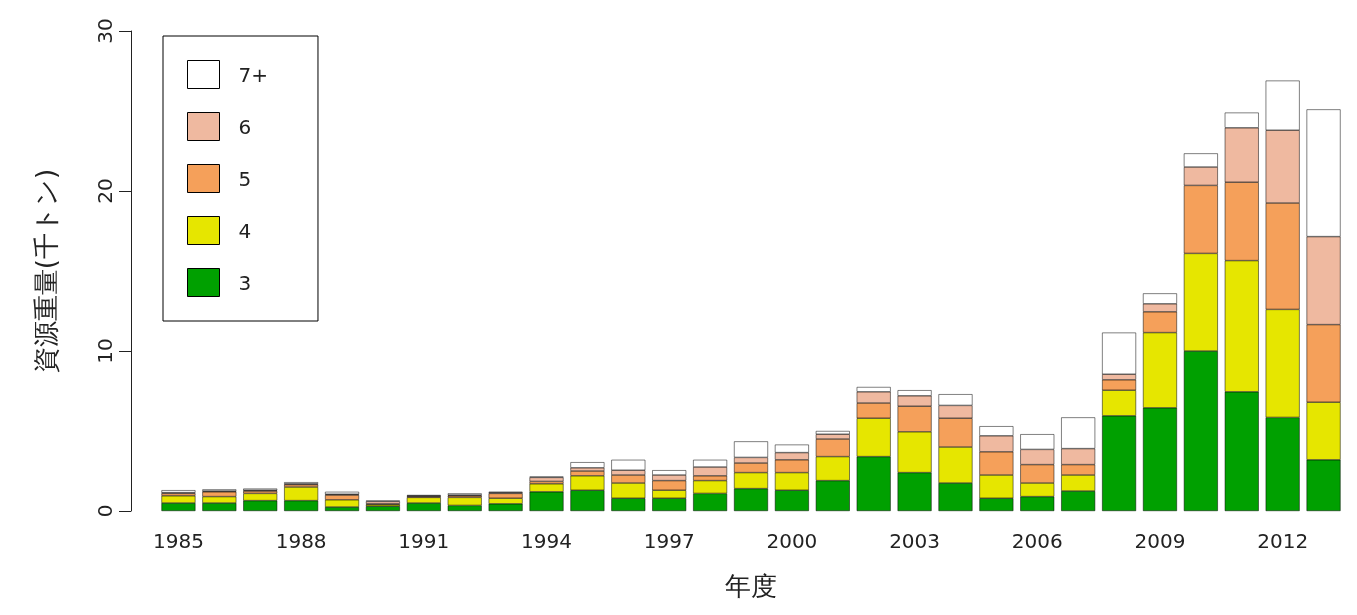 Image resolution: width=1357 pixels, height=615 pixels. Describe the element at coordinates (301, 541) in the screenshot. I see `x-tick-label: 1988` at that location.